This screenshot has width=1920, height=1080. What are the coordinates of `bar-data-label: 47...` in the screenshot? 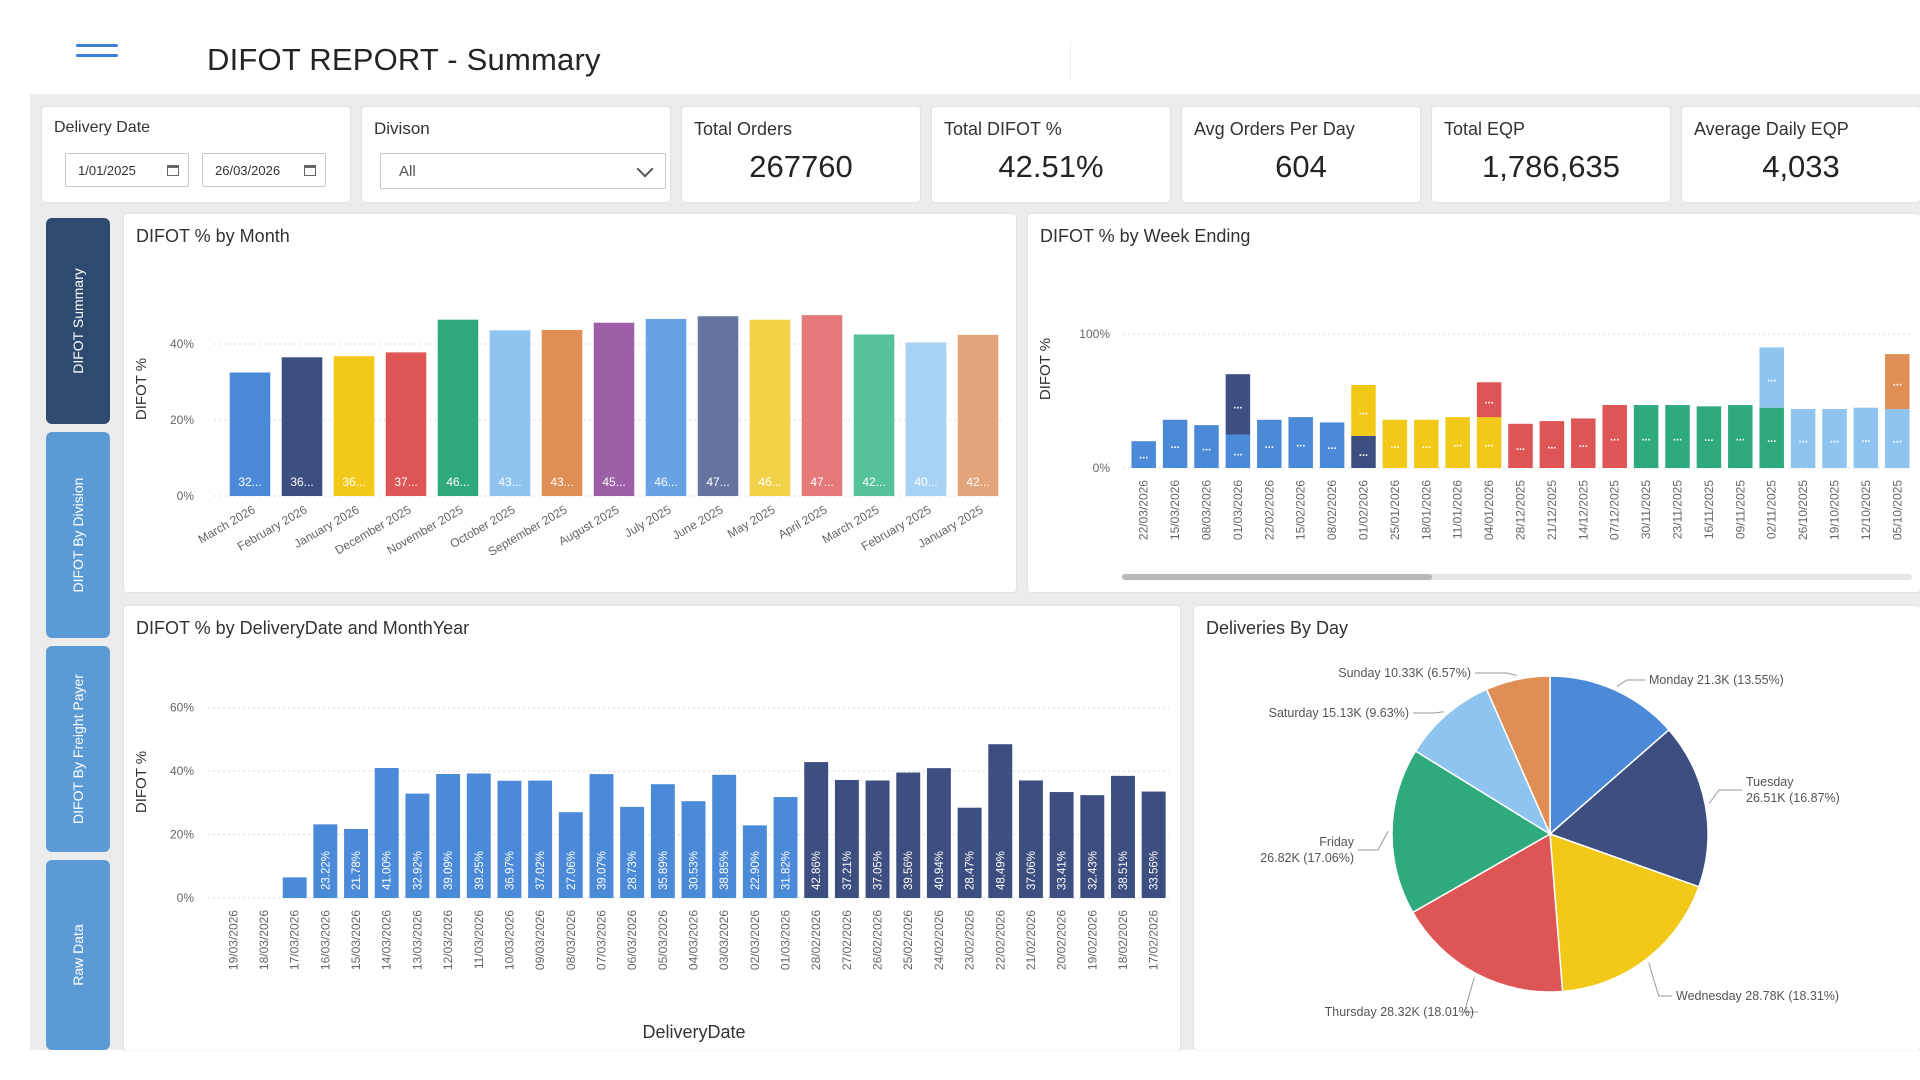 It's located at (717, 482).